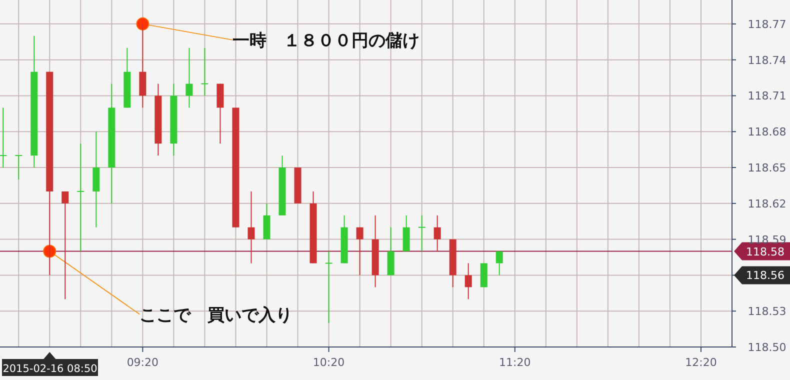 This screenshot has width=790, height=380. What do you see at coordinates (767, 311) in the screenshot?
I see `y-tick-label: 118.53` at bounding box center [767, 311].